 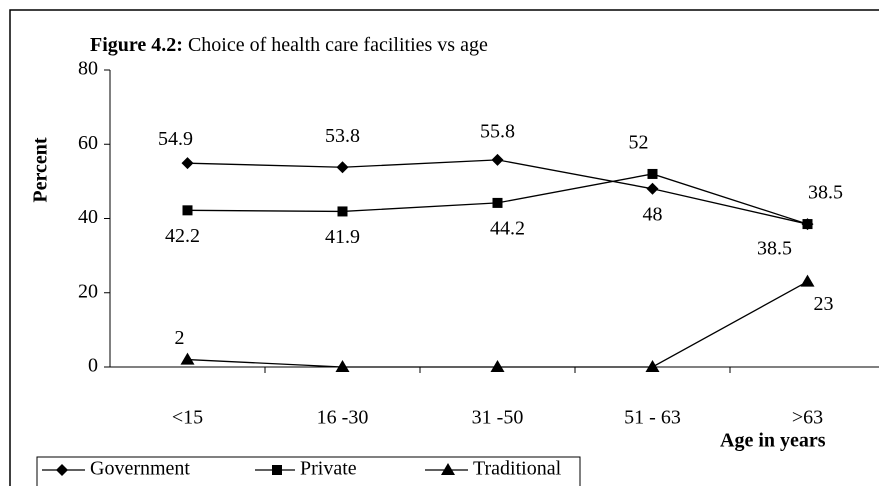 I want to click on x-tick-label: 31 -50, so click(x=498, y=418).